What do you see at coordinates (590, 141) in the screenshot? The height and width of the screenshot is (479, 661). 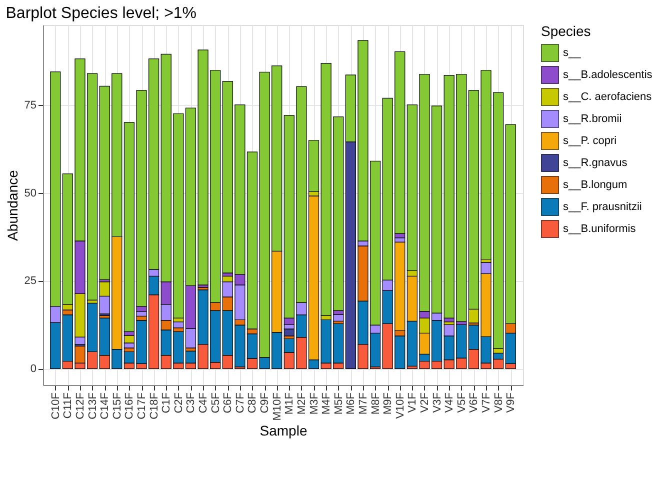 I see `legend-label: s__P. copri` at bounding box center [590, 141].